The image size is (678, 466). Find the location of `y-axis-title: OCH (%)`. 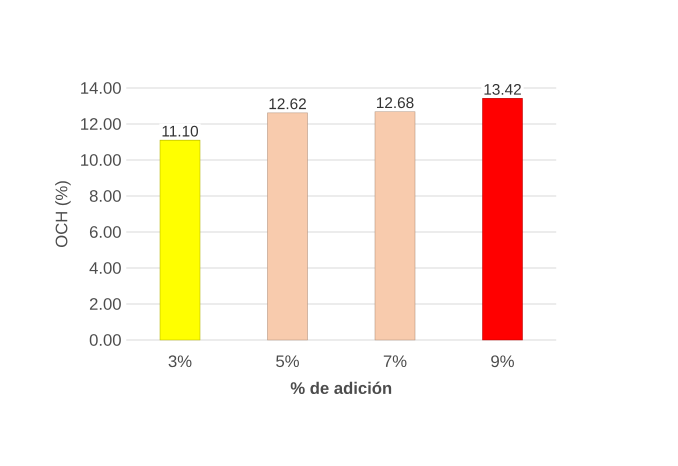

y-axis-title: OCH (%) is located at coordinates (63, 214).